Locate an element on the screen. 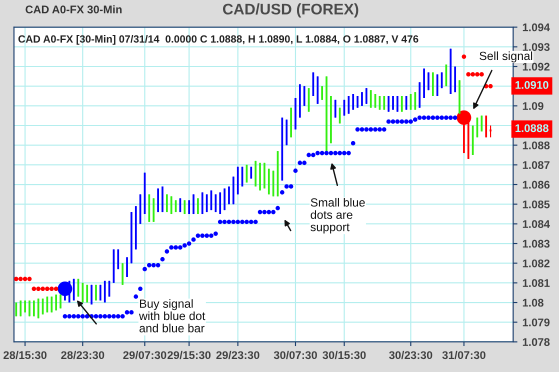 This screenshot has height=372, width=559. x-tick-label: 29/23:30 is located at coordinates (238, 355).